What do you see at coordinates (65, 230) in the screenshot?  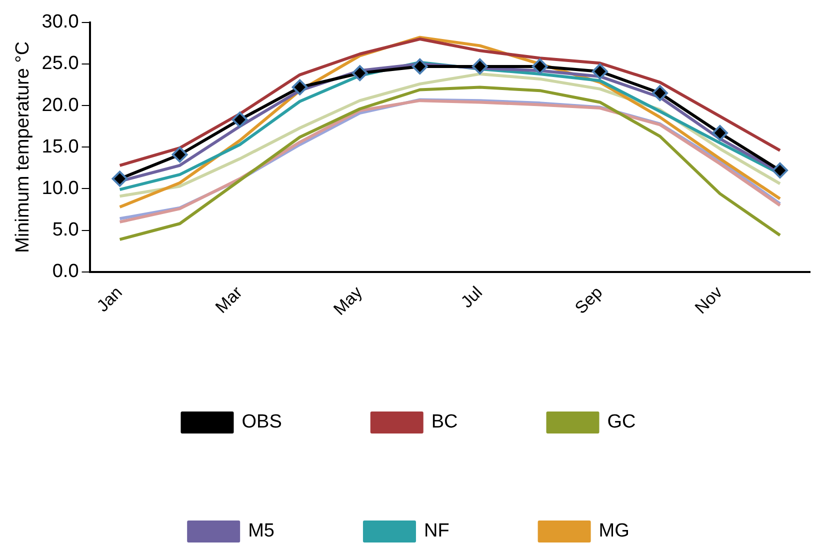 I see `y-tick-label: 5.0` at bounding box center [65, 230].